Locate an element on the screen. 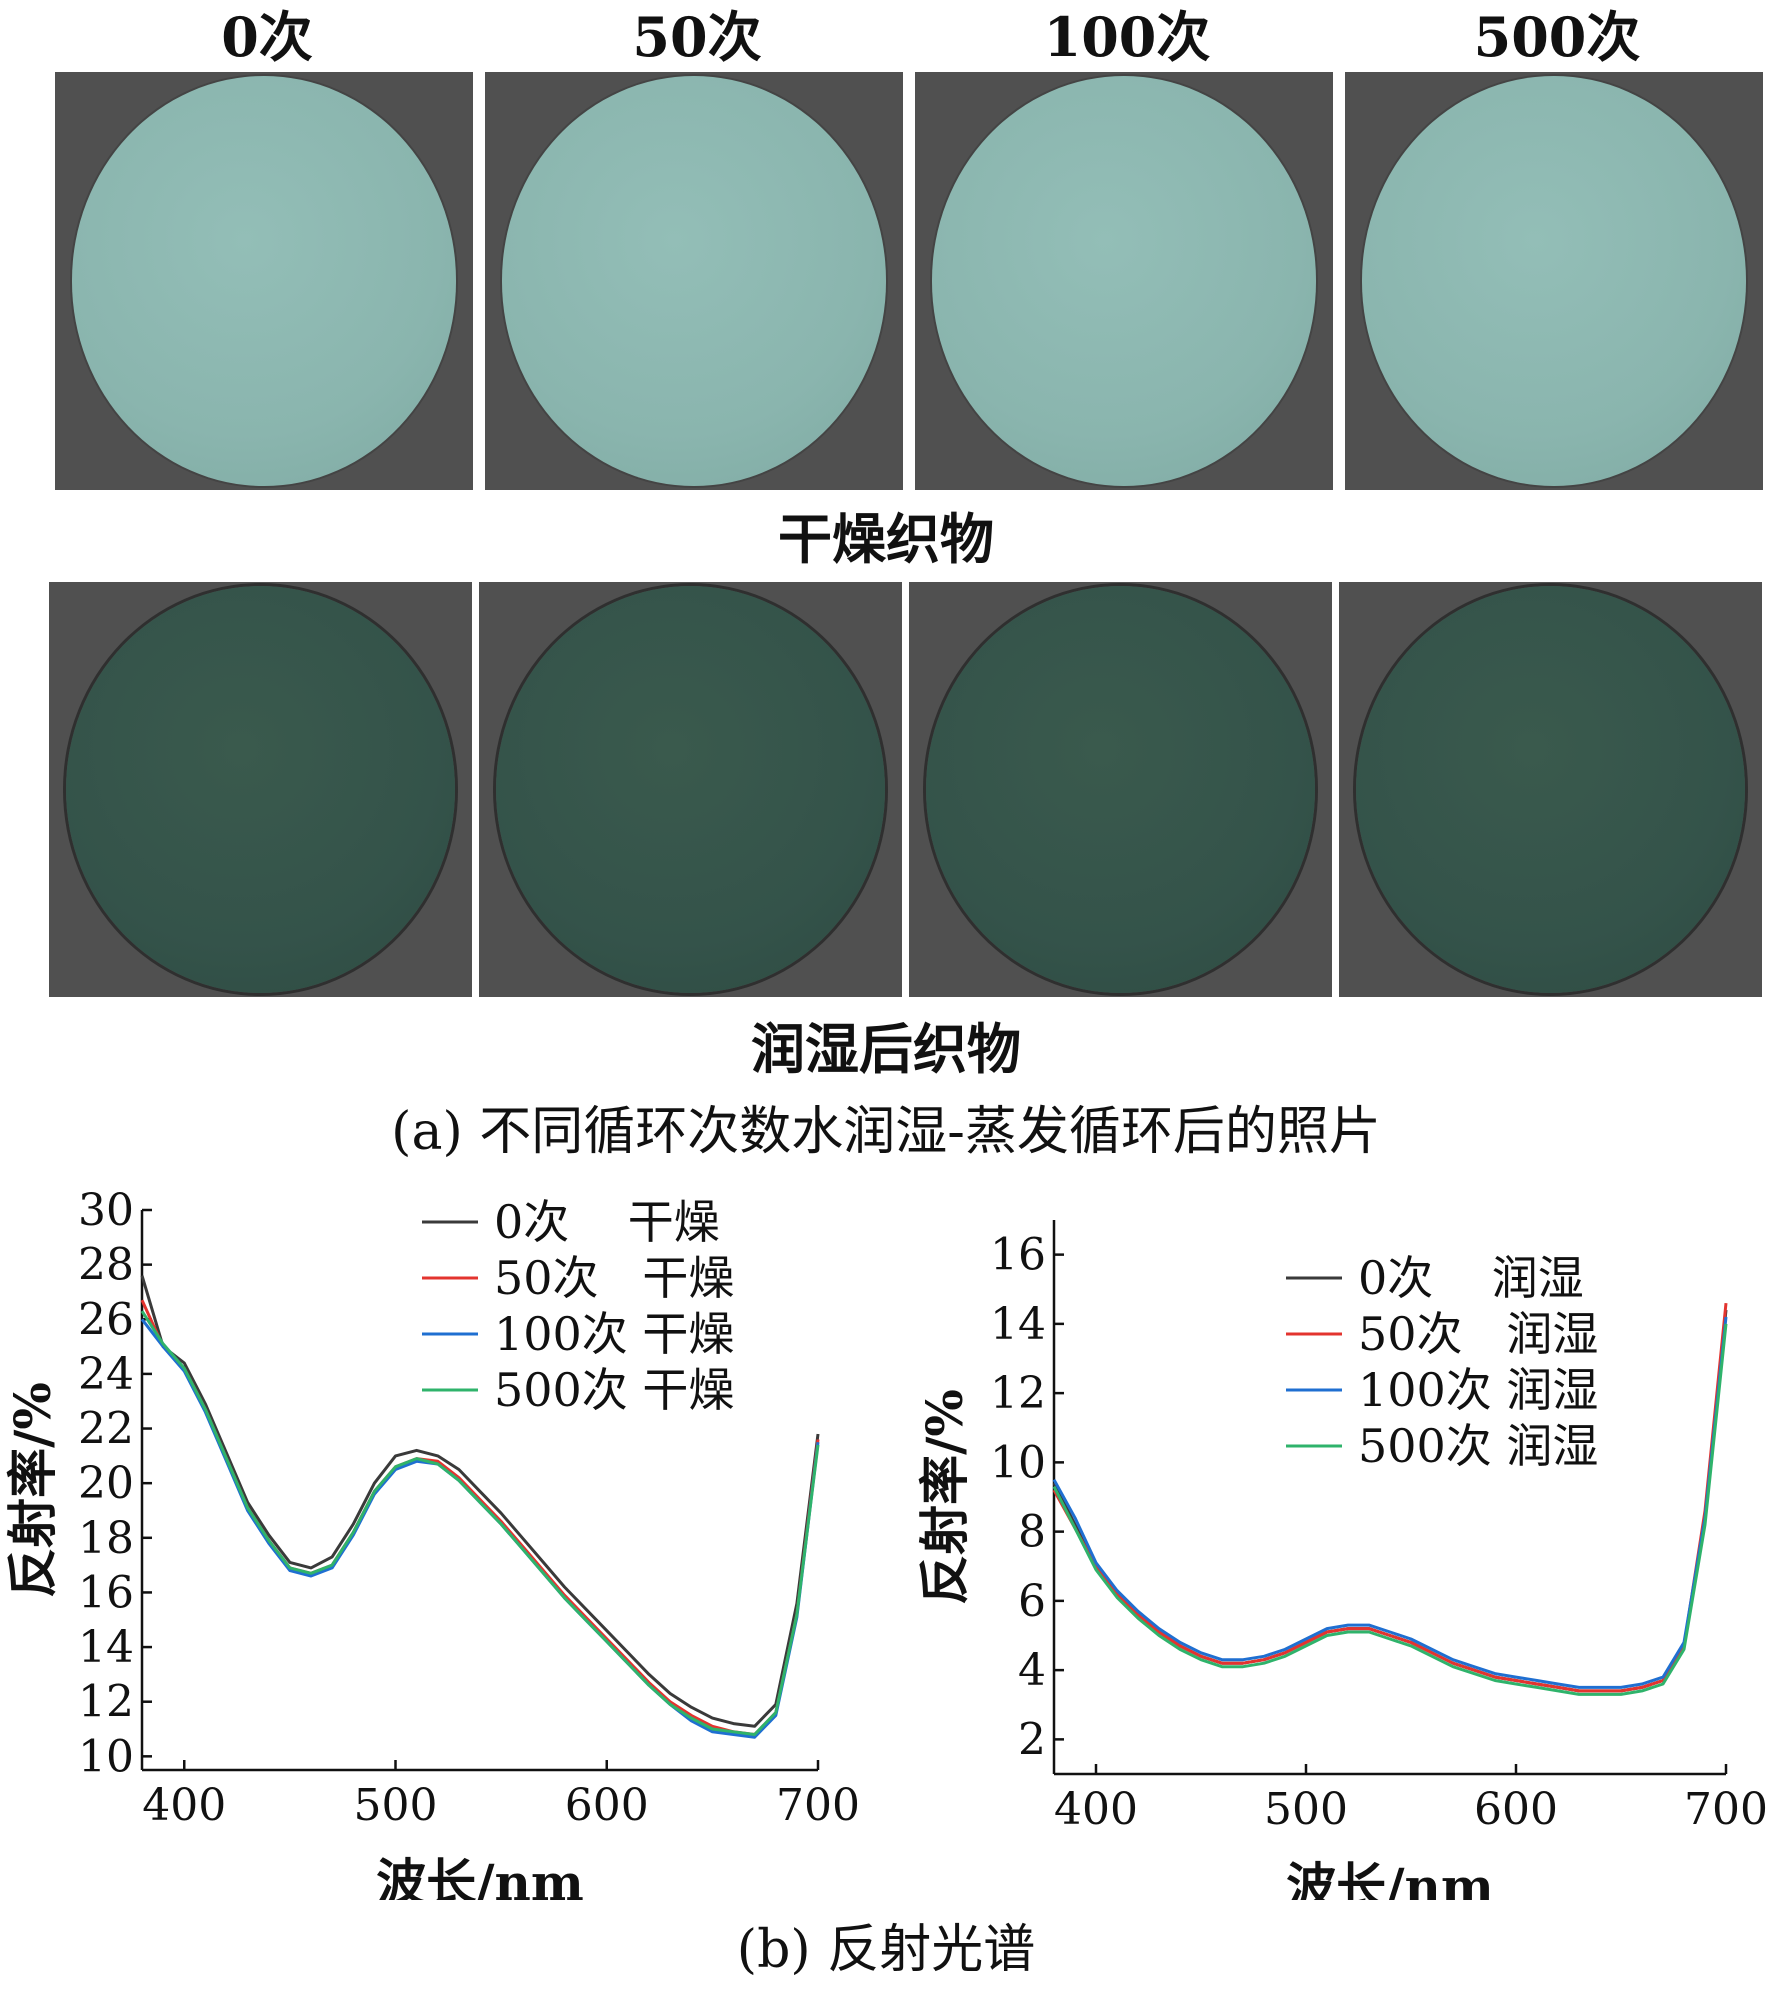 The height and width of the screenshot is (2010, 1772). y-tick-label: 24 is located at coordinates (106, 1374).